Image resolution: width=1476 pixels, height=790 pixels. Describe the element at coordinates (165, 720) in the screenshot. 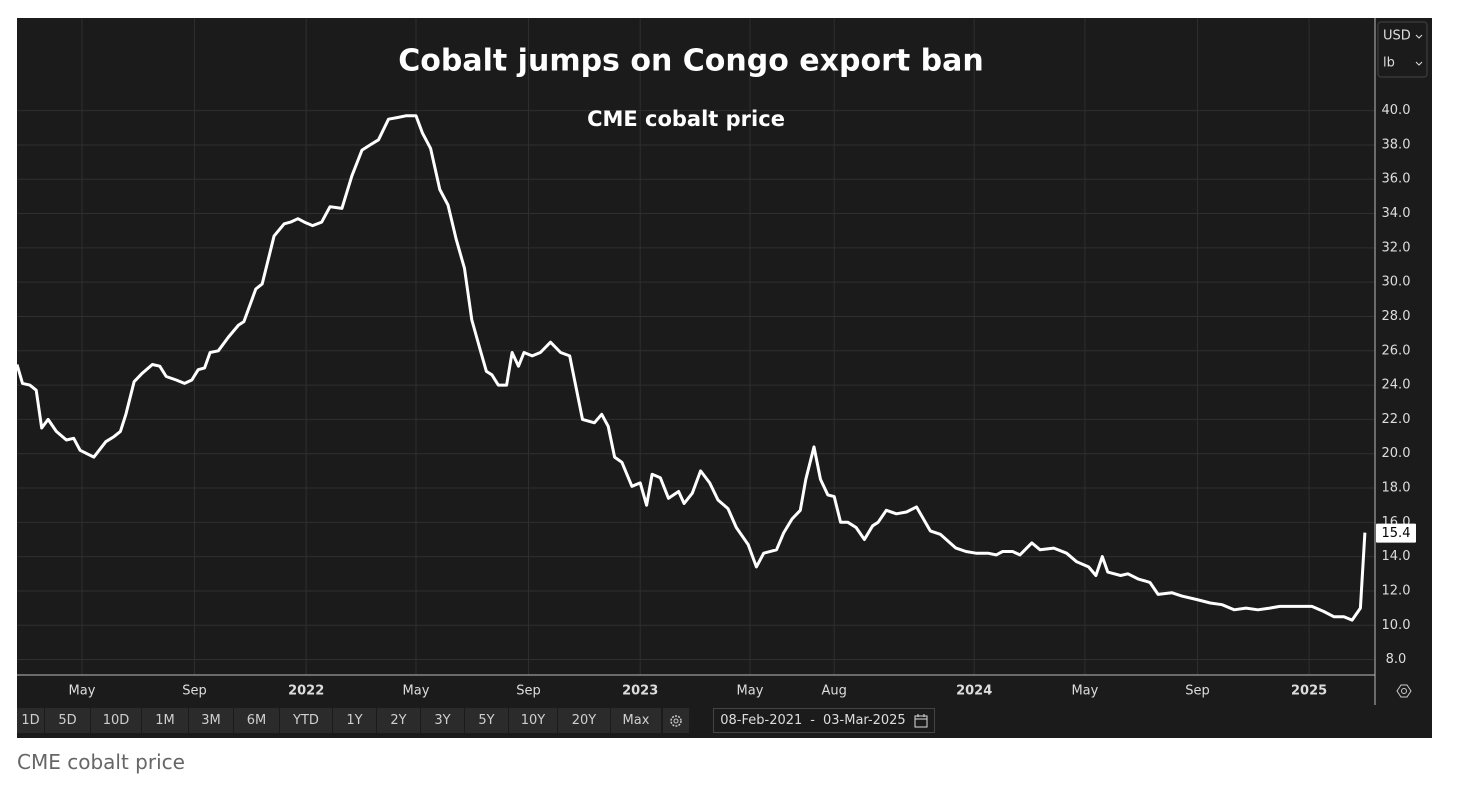

I see `range-button: 1M` at that location.